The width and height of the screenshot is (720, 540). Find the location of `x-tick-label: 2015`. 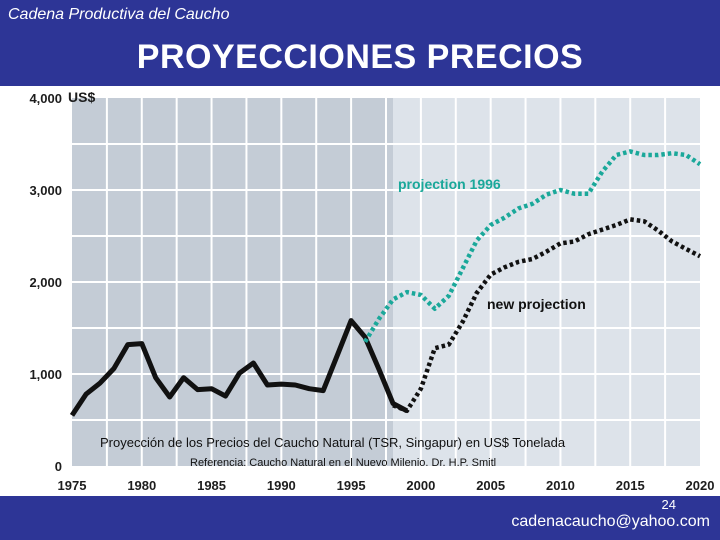

x-tick-label: 2015 is located at coordinates (630, 485).